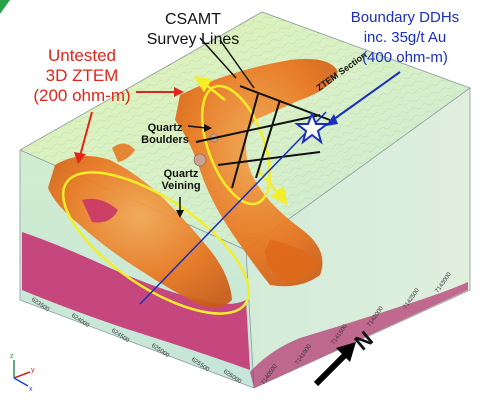 This screenshot has height=402, width=479. Describe the element at coordinates (181, 186) in the screenshot. I see `veining-line2: Veining` at that location.